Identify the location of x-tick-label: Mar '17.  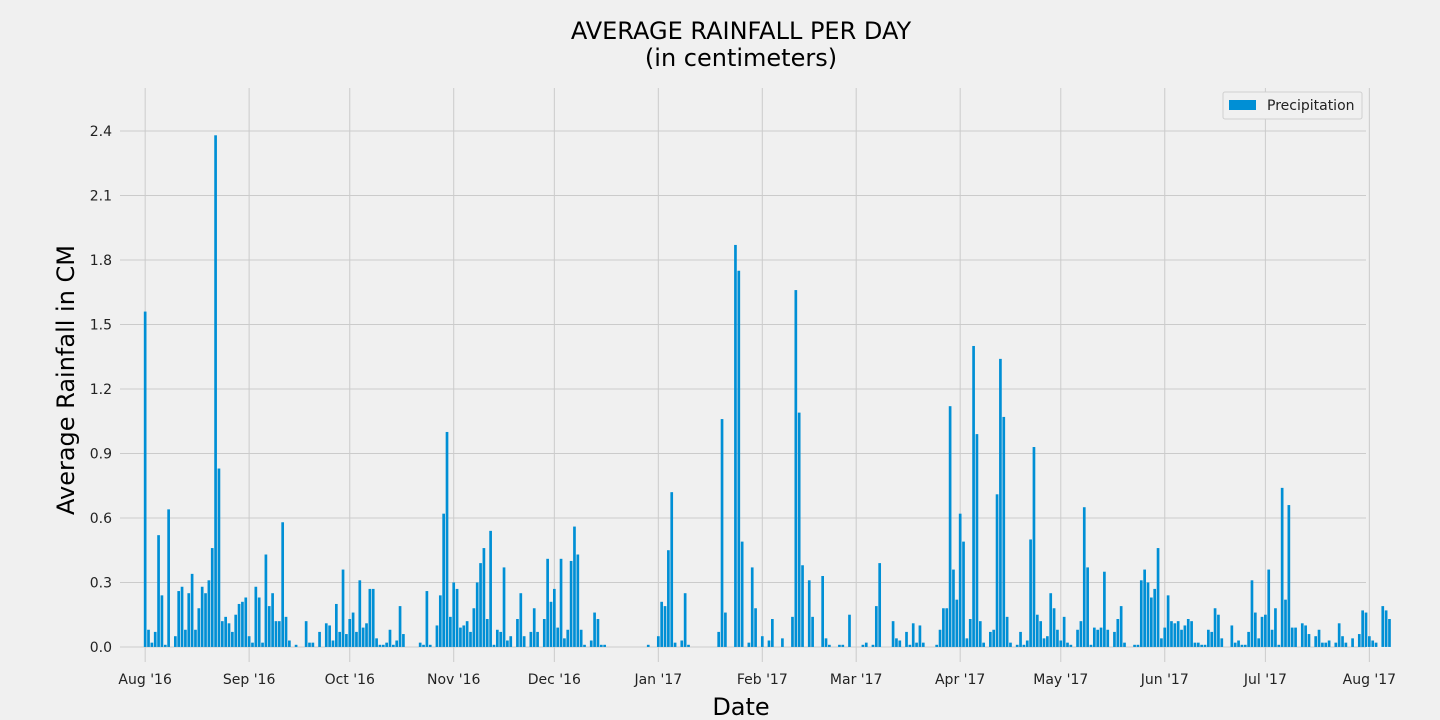
(856, 680).